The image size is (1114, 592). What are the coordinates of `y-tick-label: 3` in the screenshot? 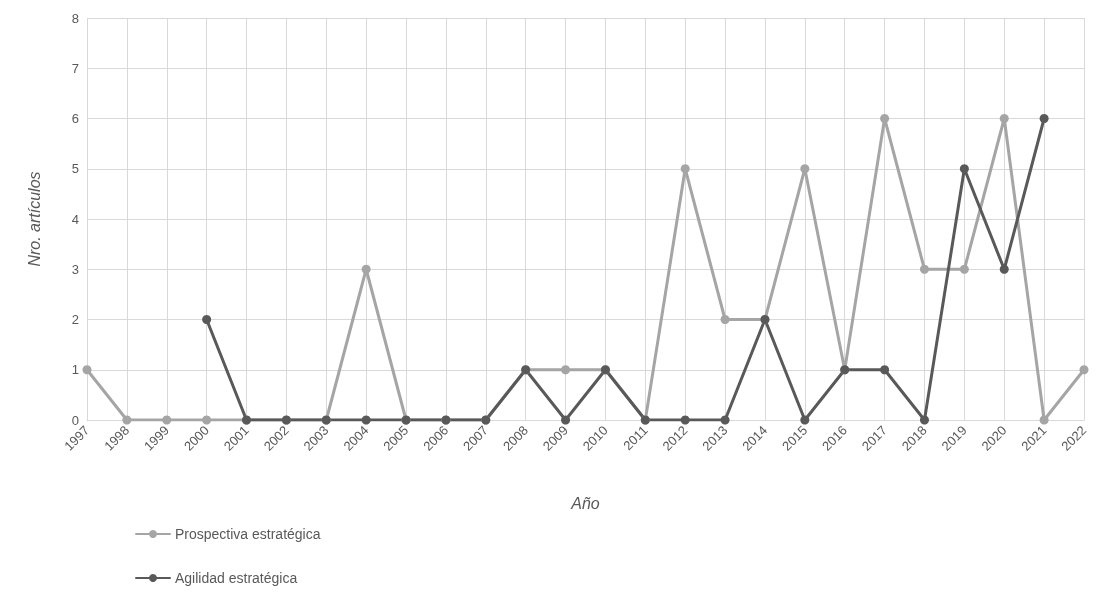 It's located at (75, 269).